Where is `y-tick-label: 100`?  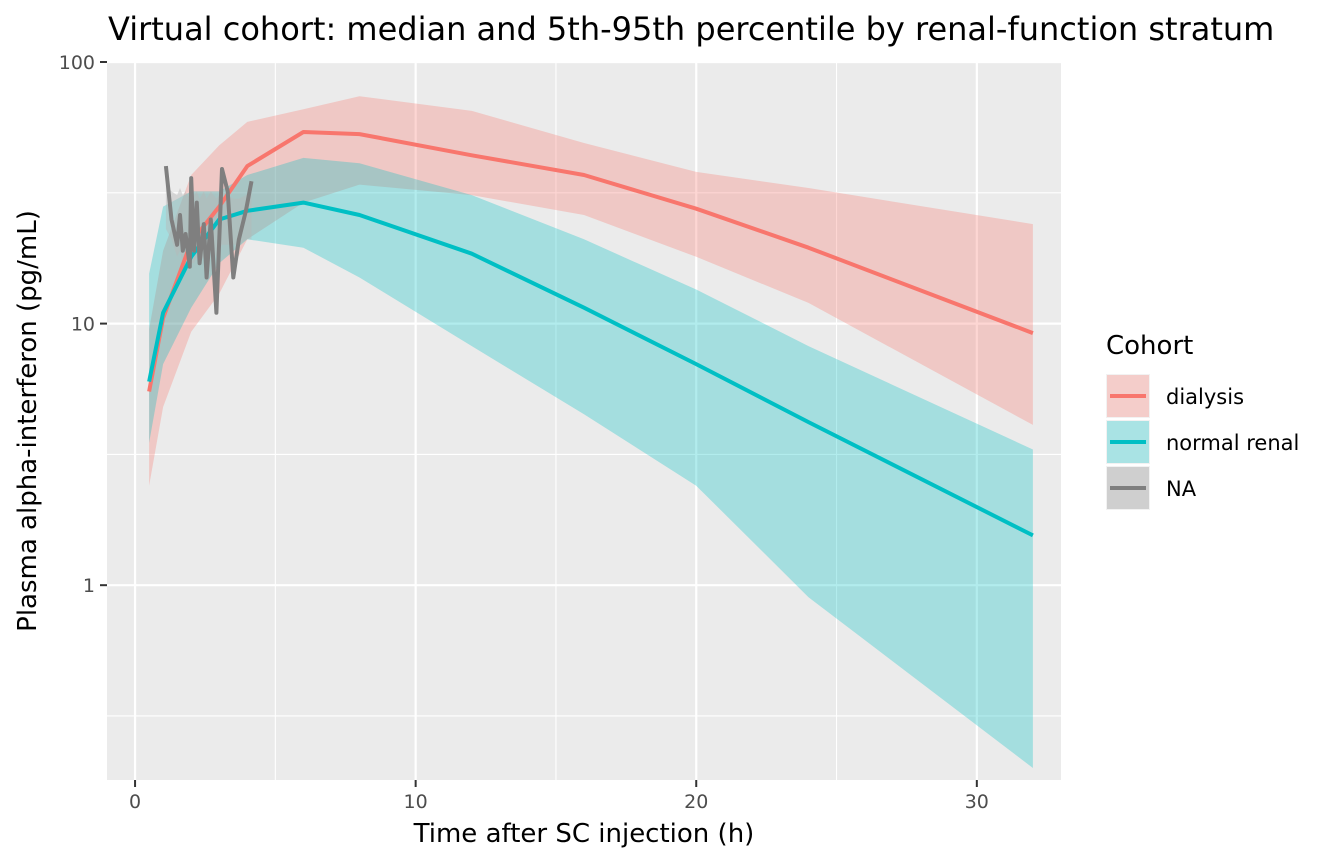
y-tick-label: 100 is located at coordinates (77, 63).